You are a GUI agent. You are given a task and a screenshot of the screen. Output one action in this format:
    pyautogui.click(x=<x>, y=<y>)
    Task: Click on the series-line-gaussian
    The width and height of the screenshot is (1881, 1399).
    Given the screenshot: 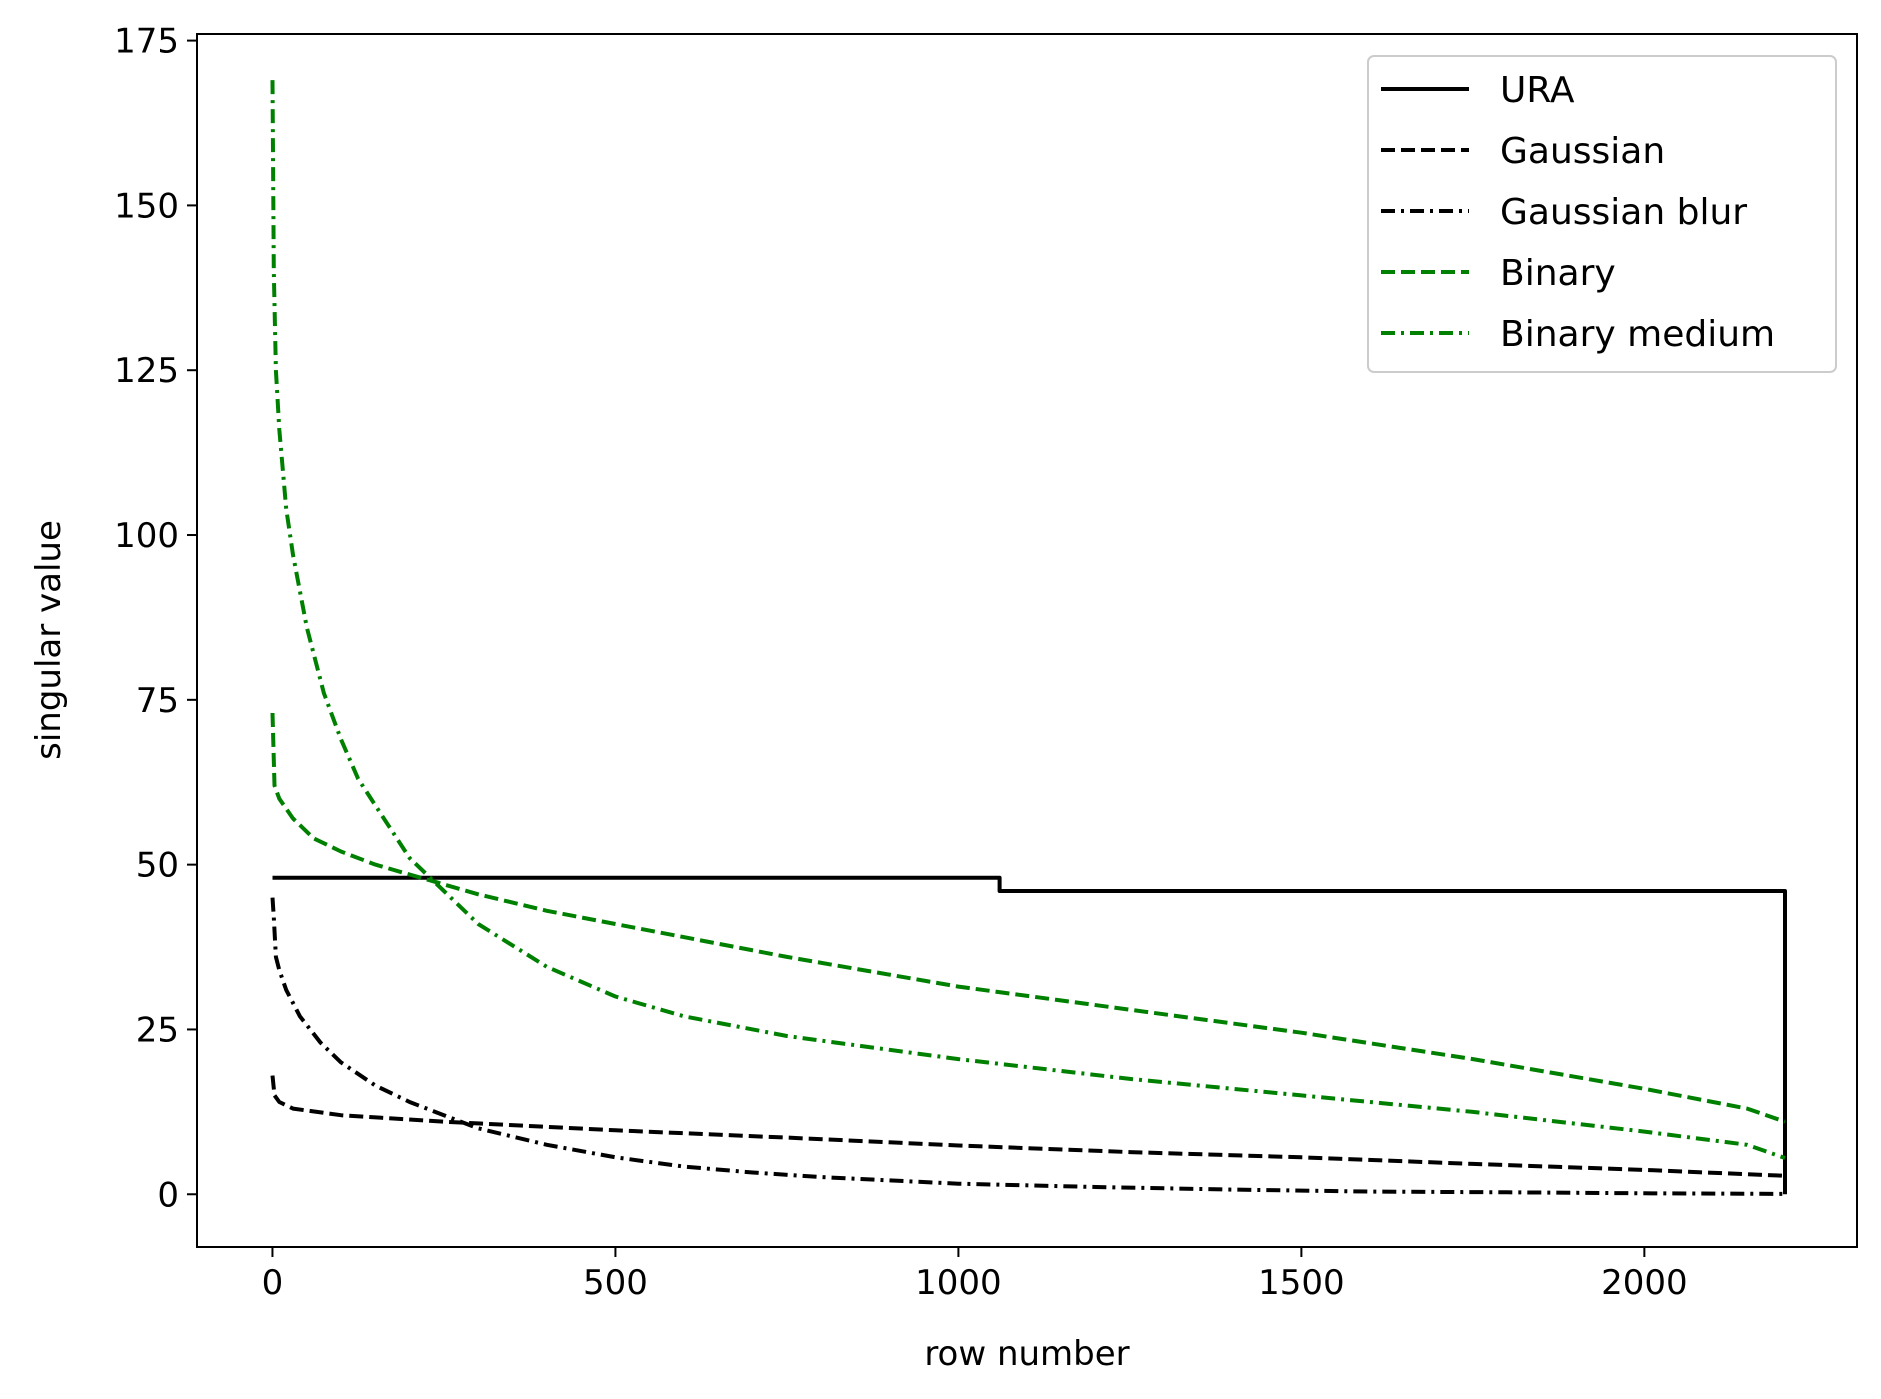 What is the action you would take?
    pyautogui.click(x=1028, y=1126)
    